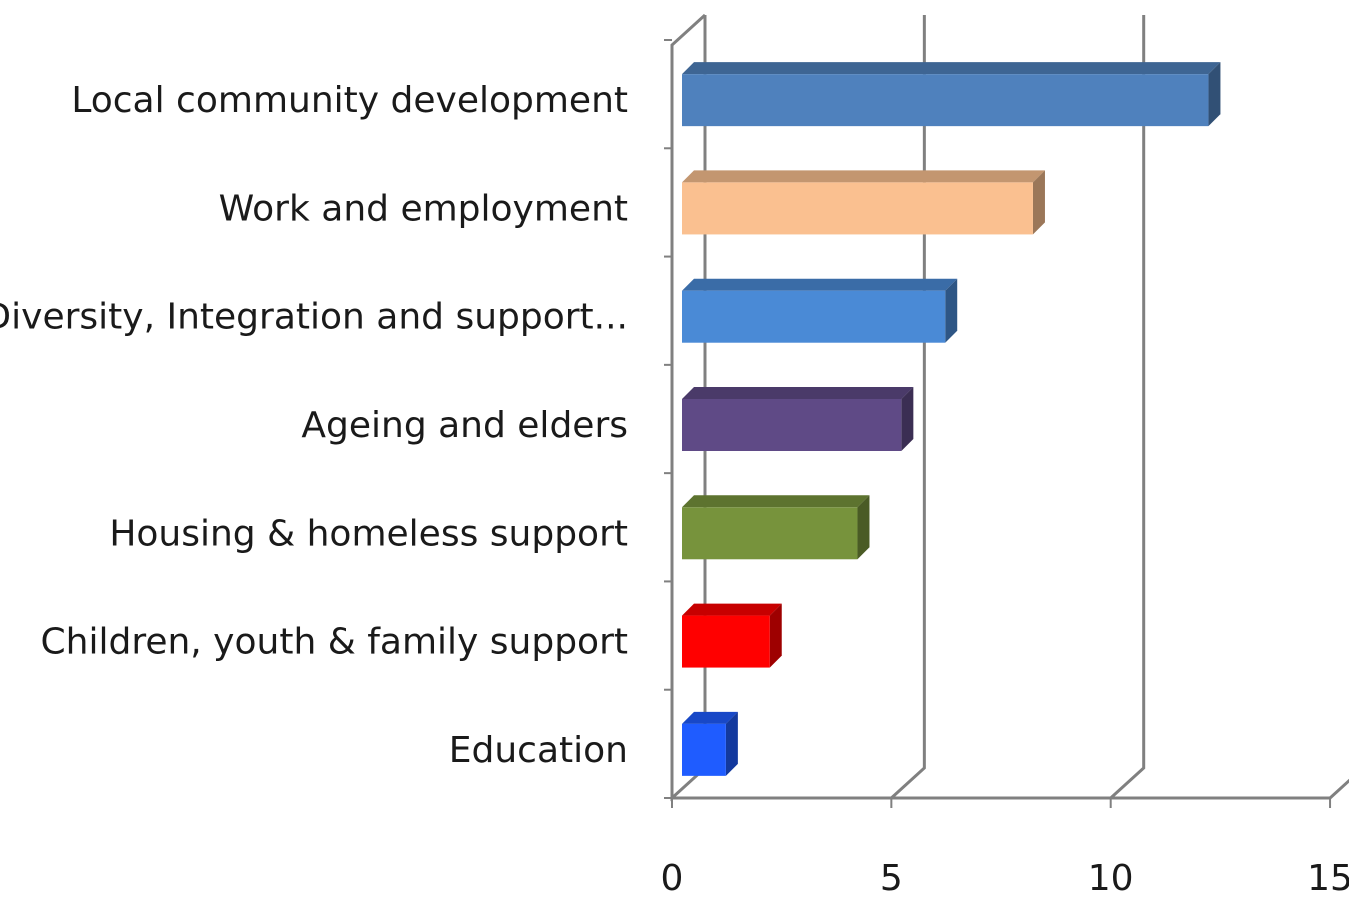 The height and width of the screenshot is (899, 1349). I want to click on x-tick-label: 5, so click(891, 878).